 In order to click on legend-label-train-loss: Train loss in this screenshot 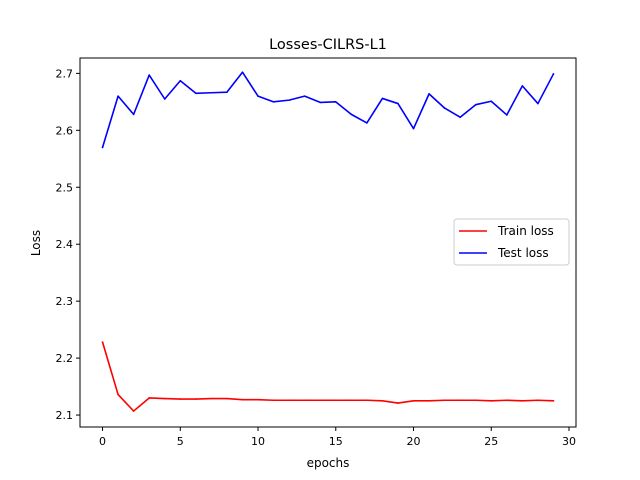, I will do `click(525, 231)`.